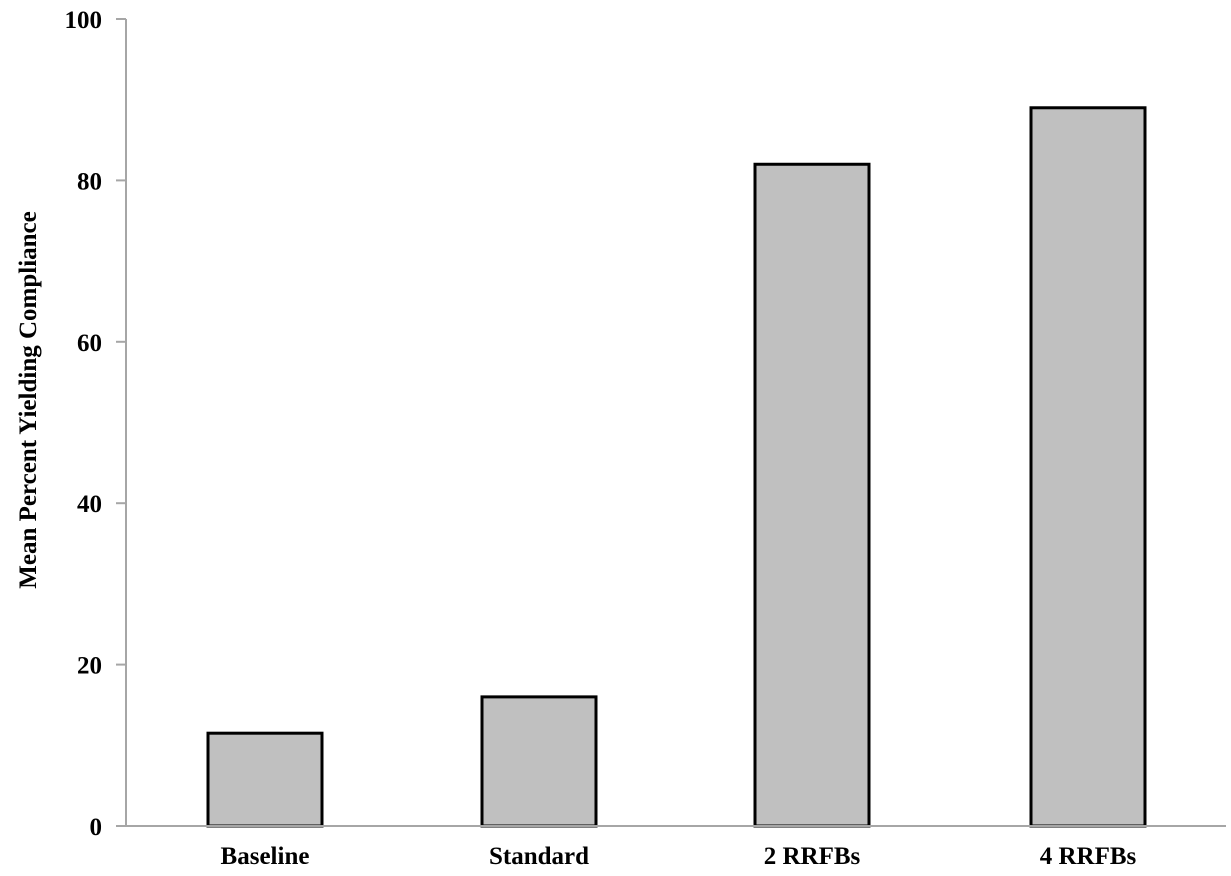 The image size is (1231, 876). I want to click on y-tick-label: 20, so click(89, 666).